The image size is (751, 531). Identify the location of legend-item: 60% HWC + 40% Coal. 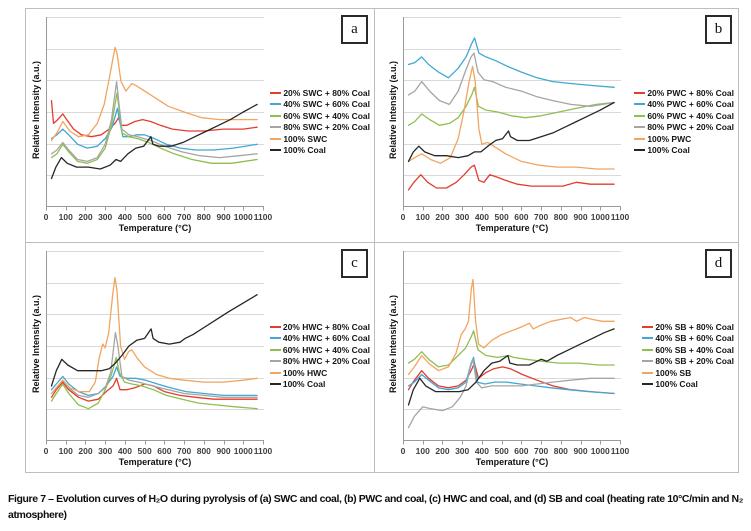
(319, 350).